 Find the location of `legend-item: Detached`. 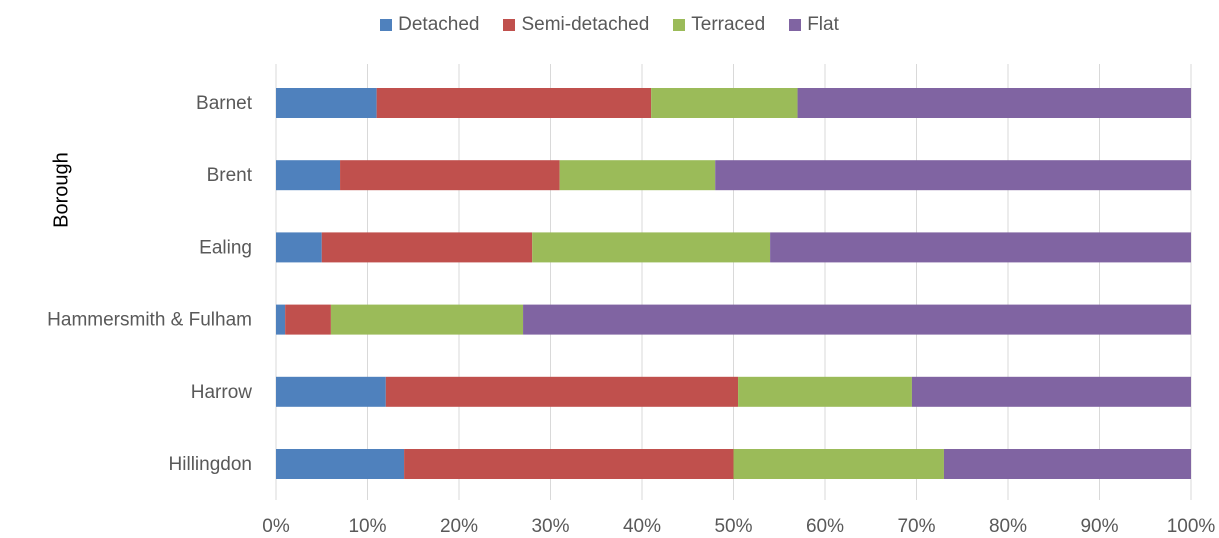

legend-item: Detached is located at coordinates (429, 25).